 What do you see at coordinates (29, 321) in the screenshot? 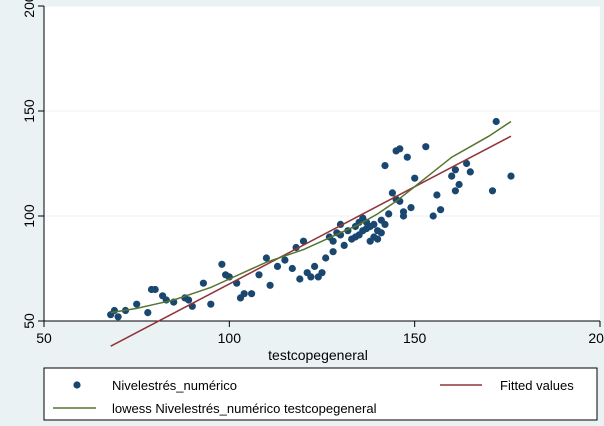
I see `y-tick-label-0: 50` at bounding box center [29, 321].